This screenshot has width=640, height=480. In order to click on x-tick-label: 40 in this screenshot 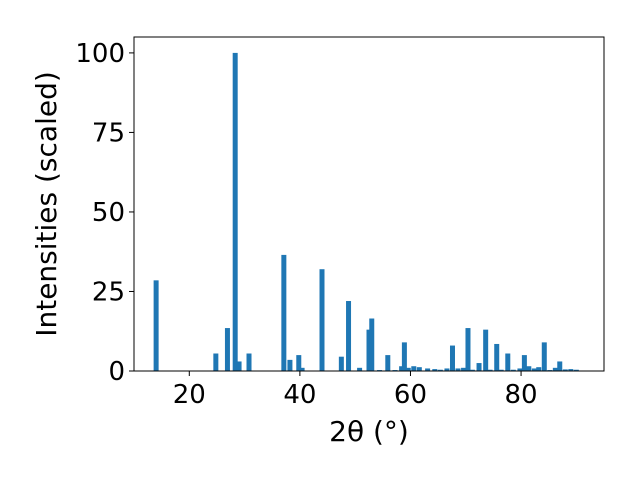, I will do `click(299, 395)`.